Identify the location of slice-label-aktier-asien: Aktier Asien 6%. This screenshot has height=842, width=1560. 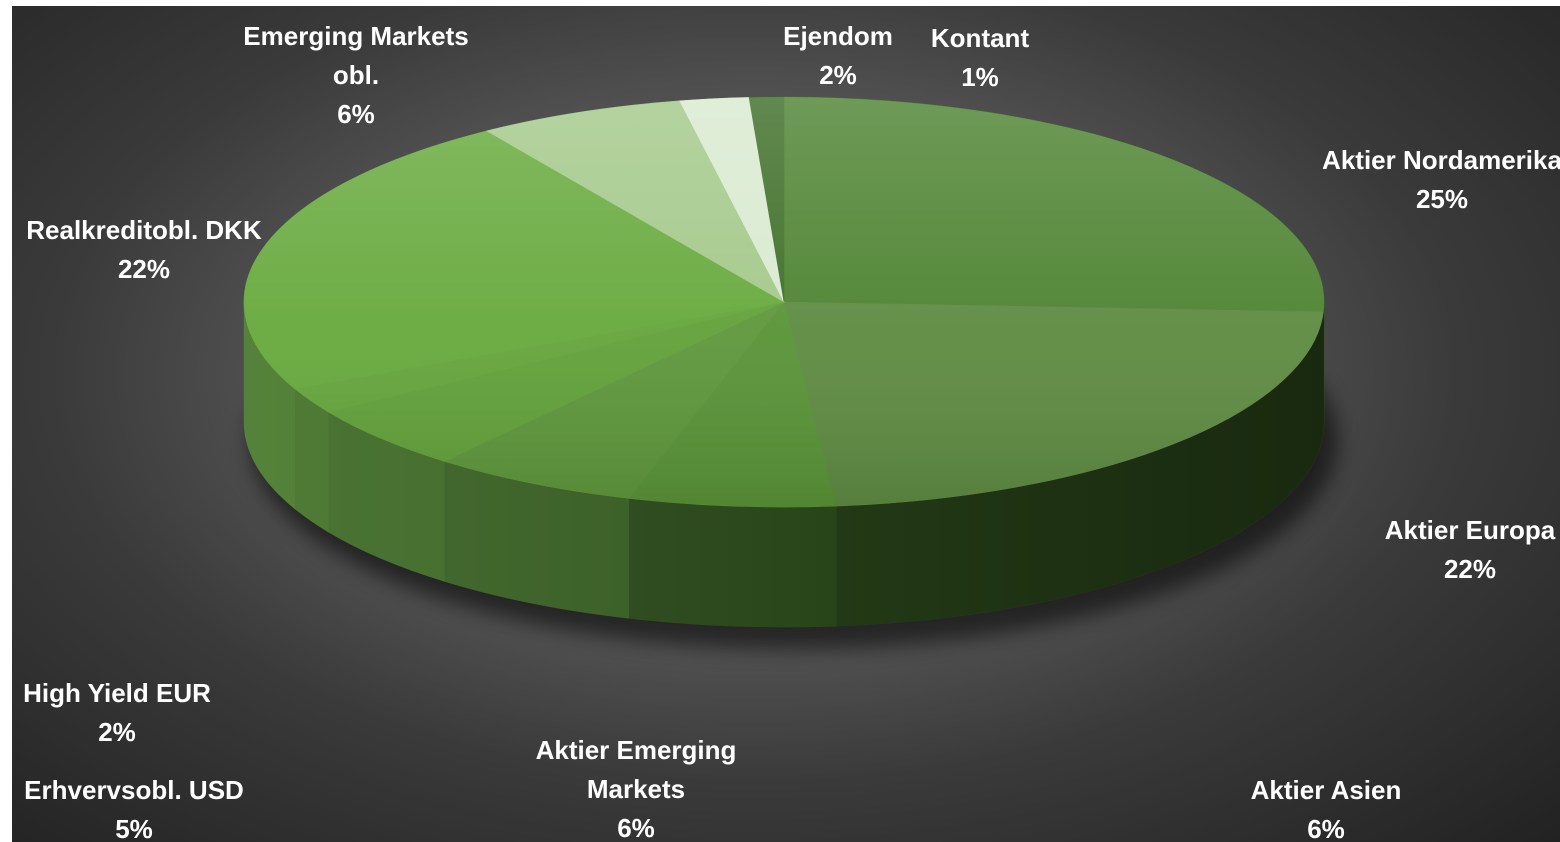
(1326, 806).